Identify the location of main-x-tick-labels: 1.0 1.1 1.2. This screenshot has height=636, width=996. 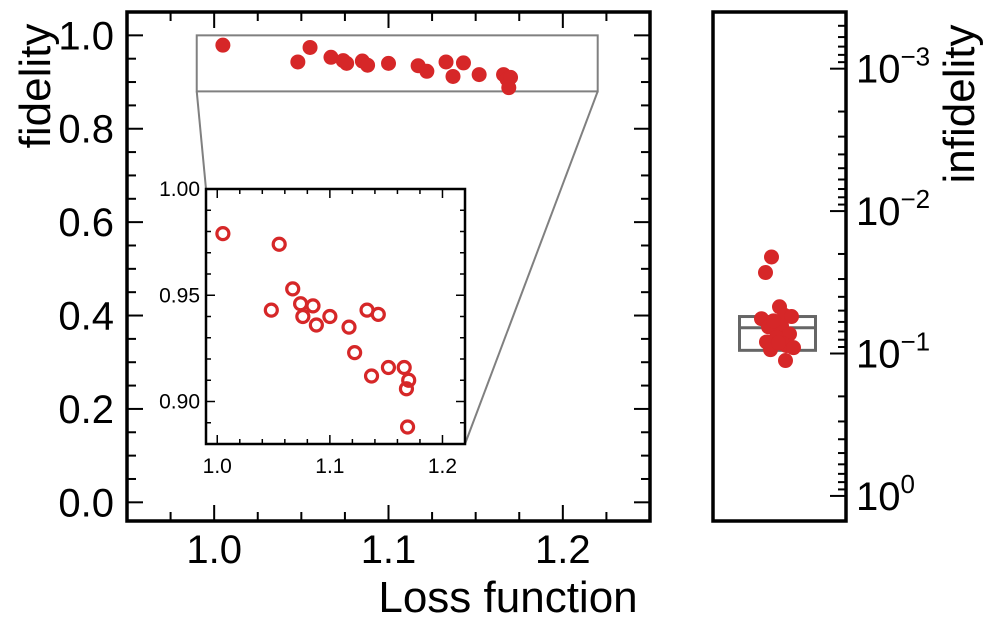
(388, 550).